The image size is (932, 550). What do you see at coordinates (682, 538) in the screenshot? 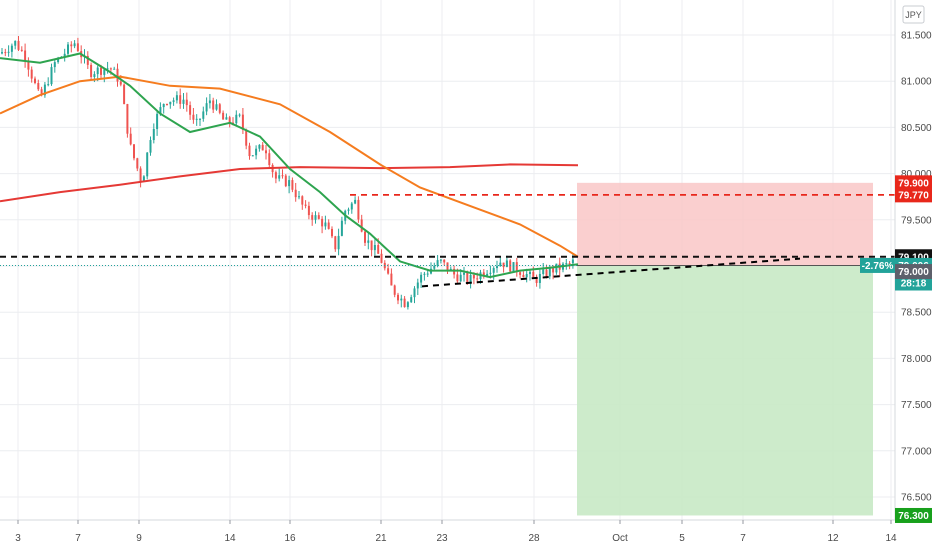
I see `x-tick-label: 5` at bounding box center [682, 538].